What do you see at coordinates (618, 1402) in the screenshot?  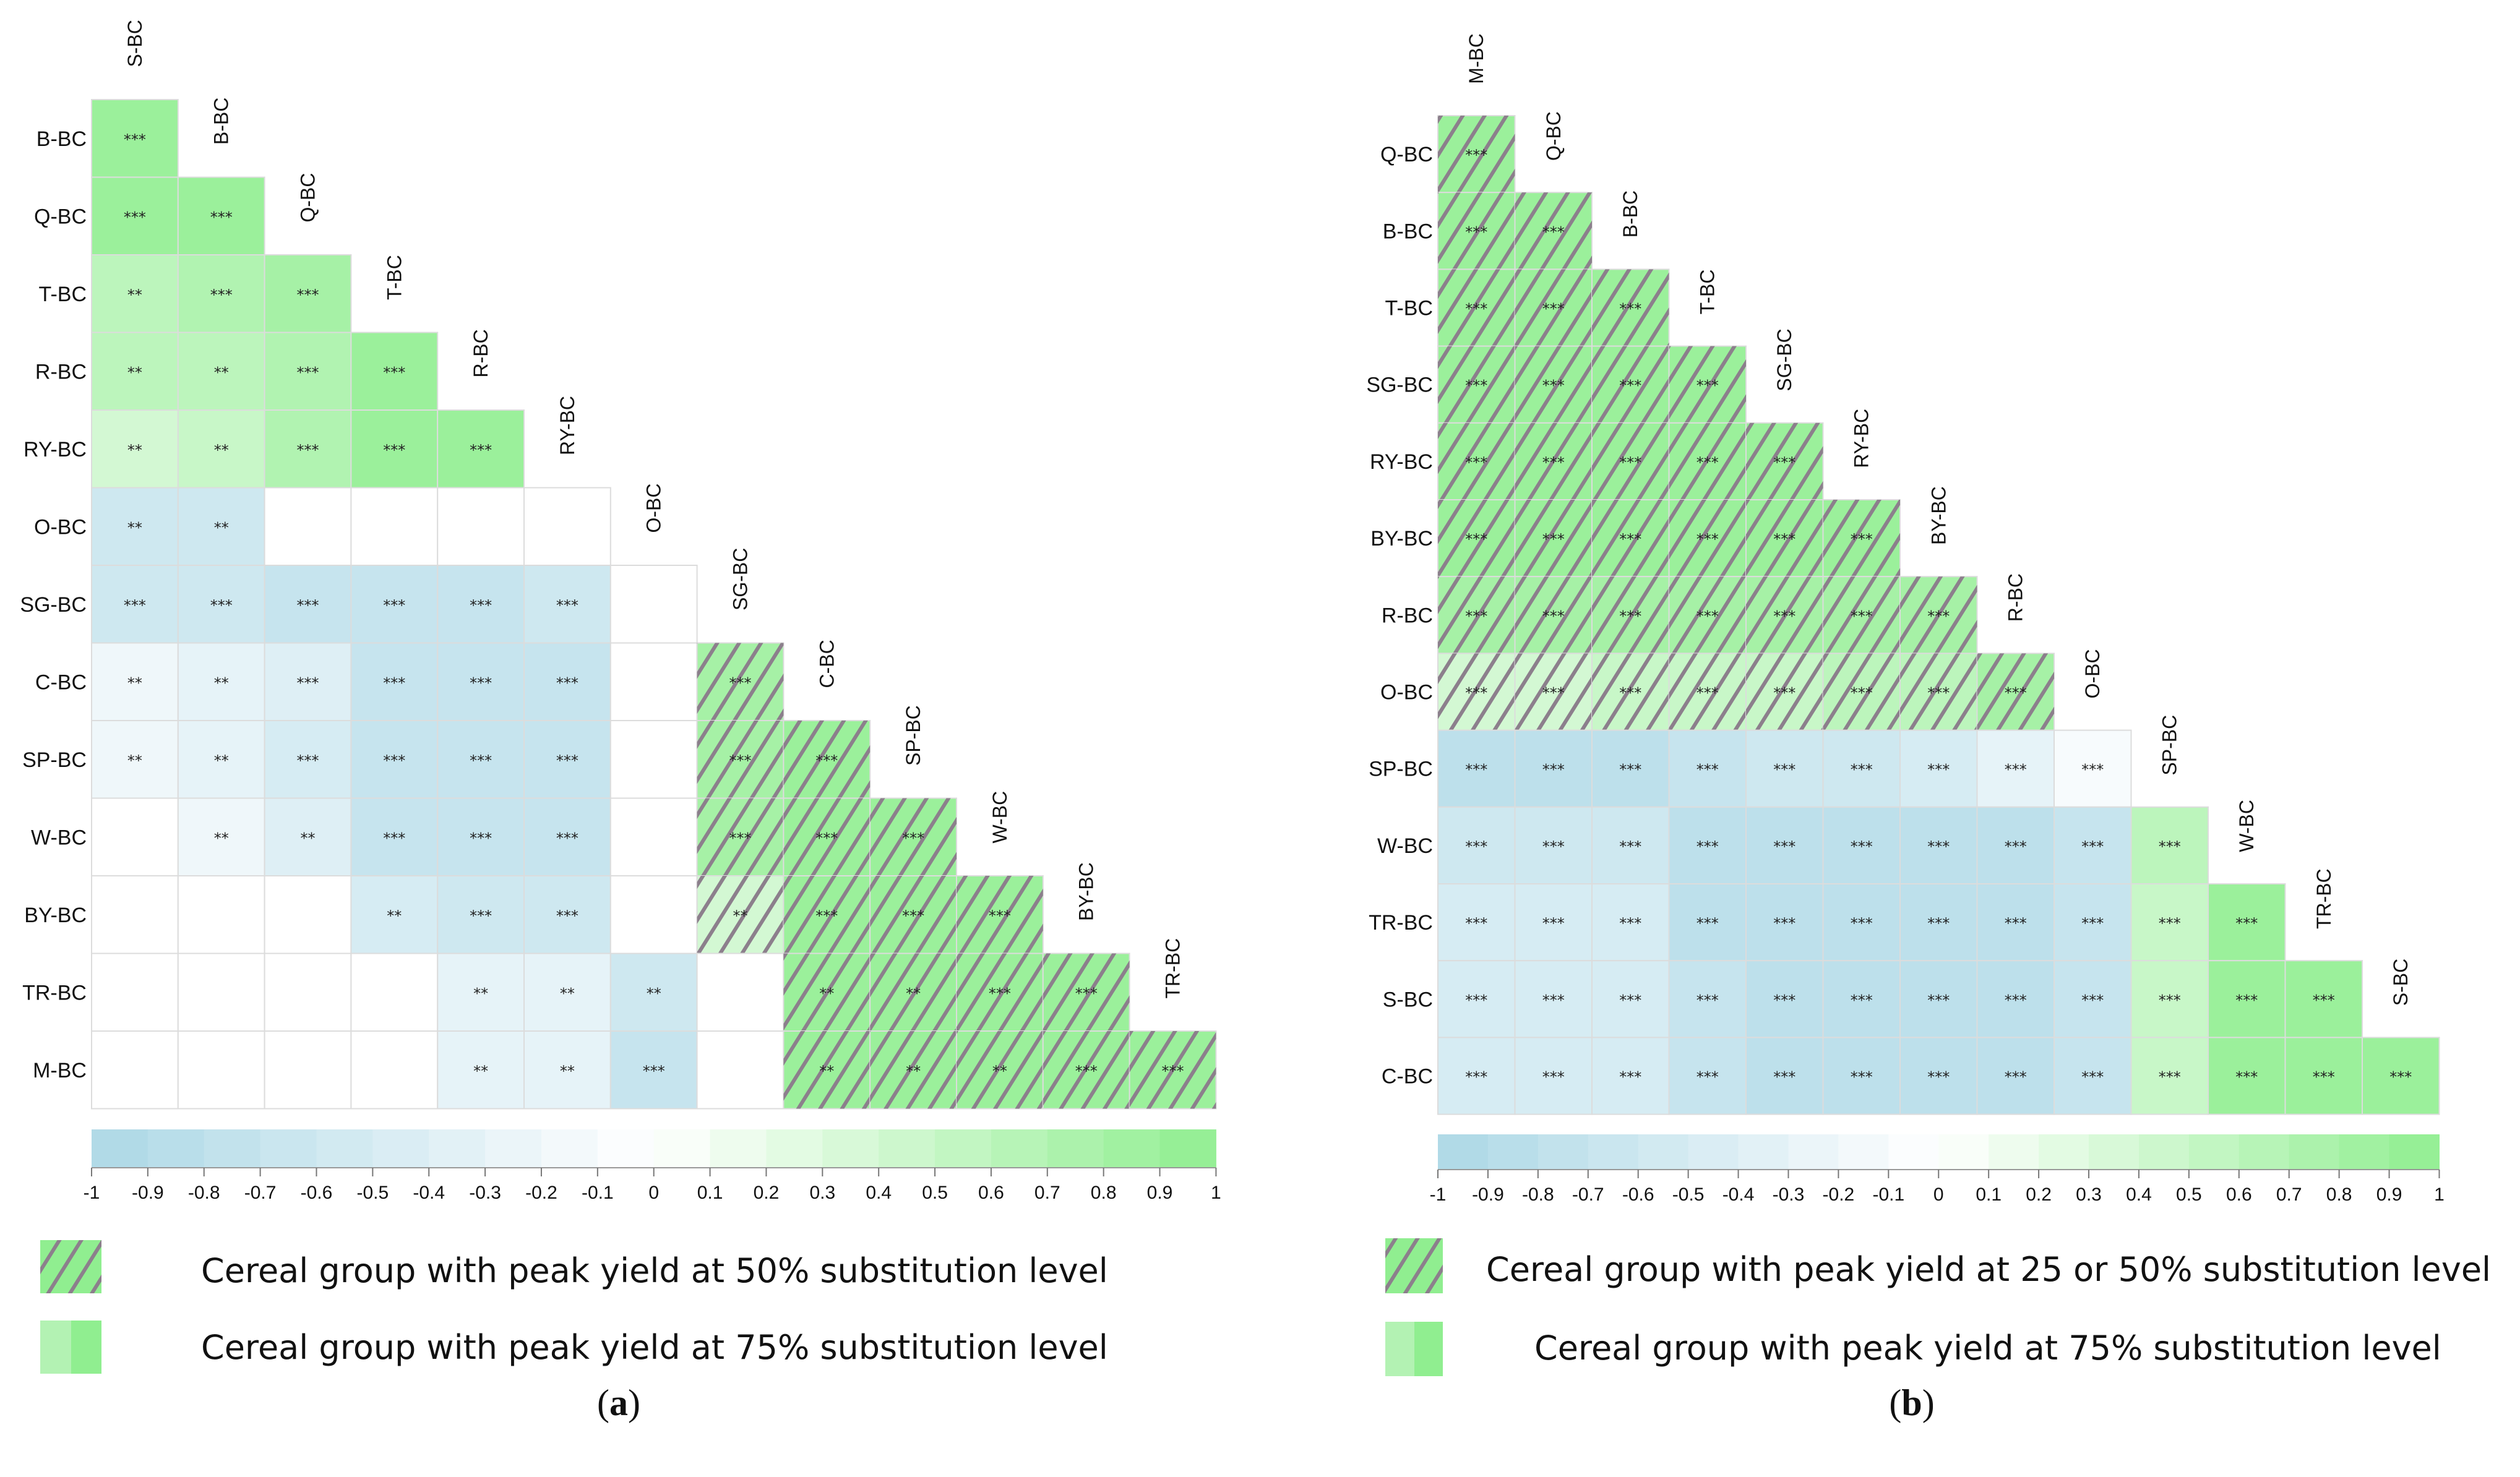 I see `caption-a: (a)` at bounding box center [618, 1402].